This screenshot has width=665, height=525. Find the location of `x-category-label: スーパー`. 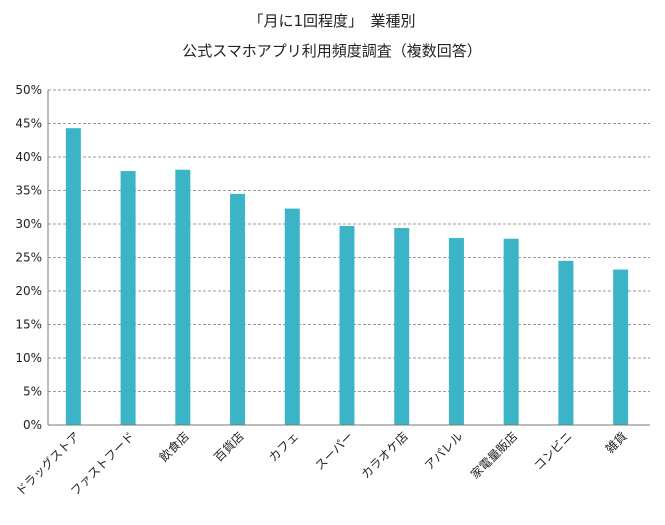

x-category-label: スーパー is located at coordinates (334, 451).